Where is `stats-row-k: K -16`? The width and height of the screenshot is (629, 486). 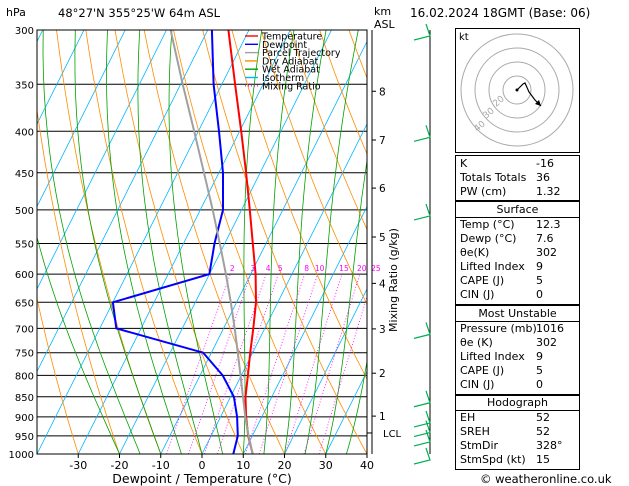
stats-row-k: K -16 is located at coordinates (507, 163).